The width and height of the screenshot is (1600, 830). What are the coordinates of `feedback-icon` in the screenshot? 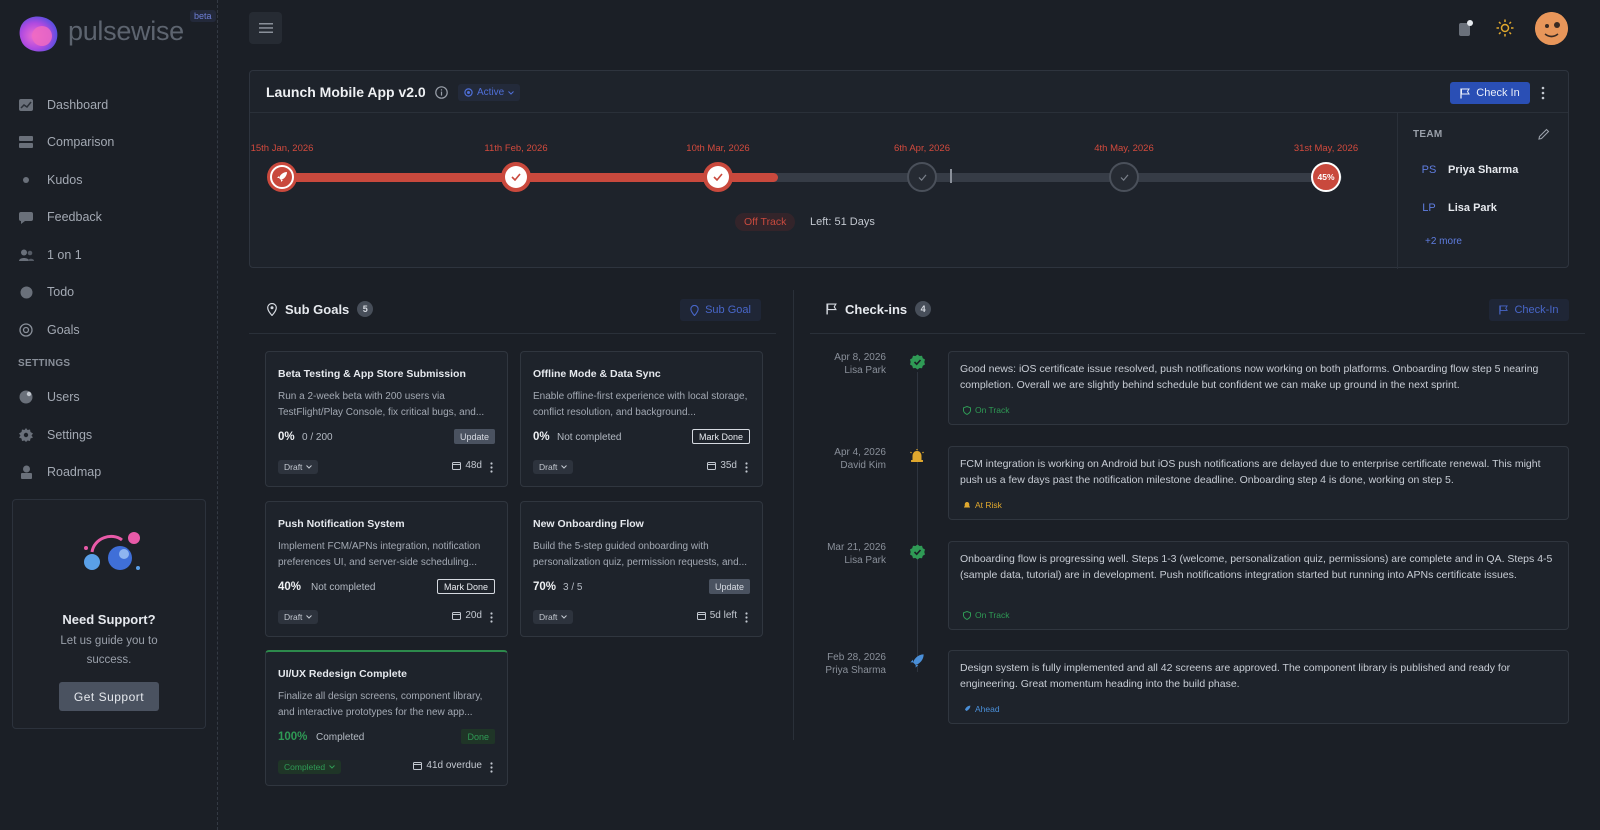 It's located at (26, 217).